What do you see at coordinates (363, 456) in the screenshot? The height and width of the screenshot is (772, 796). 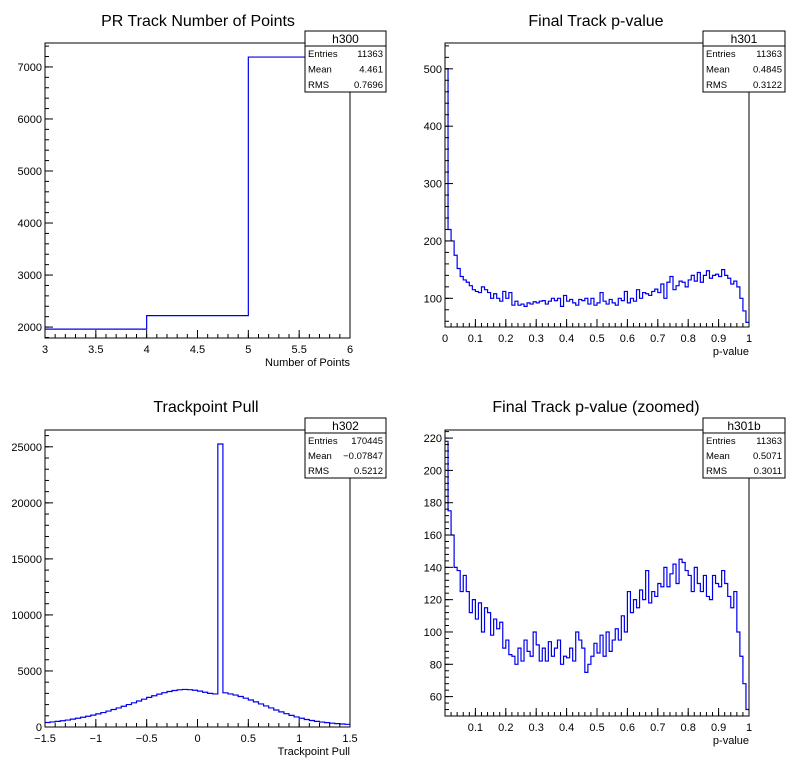 I see `stats-value: −0.07847` at bounding box center [363, 456].